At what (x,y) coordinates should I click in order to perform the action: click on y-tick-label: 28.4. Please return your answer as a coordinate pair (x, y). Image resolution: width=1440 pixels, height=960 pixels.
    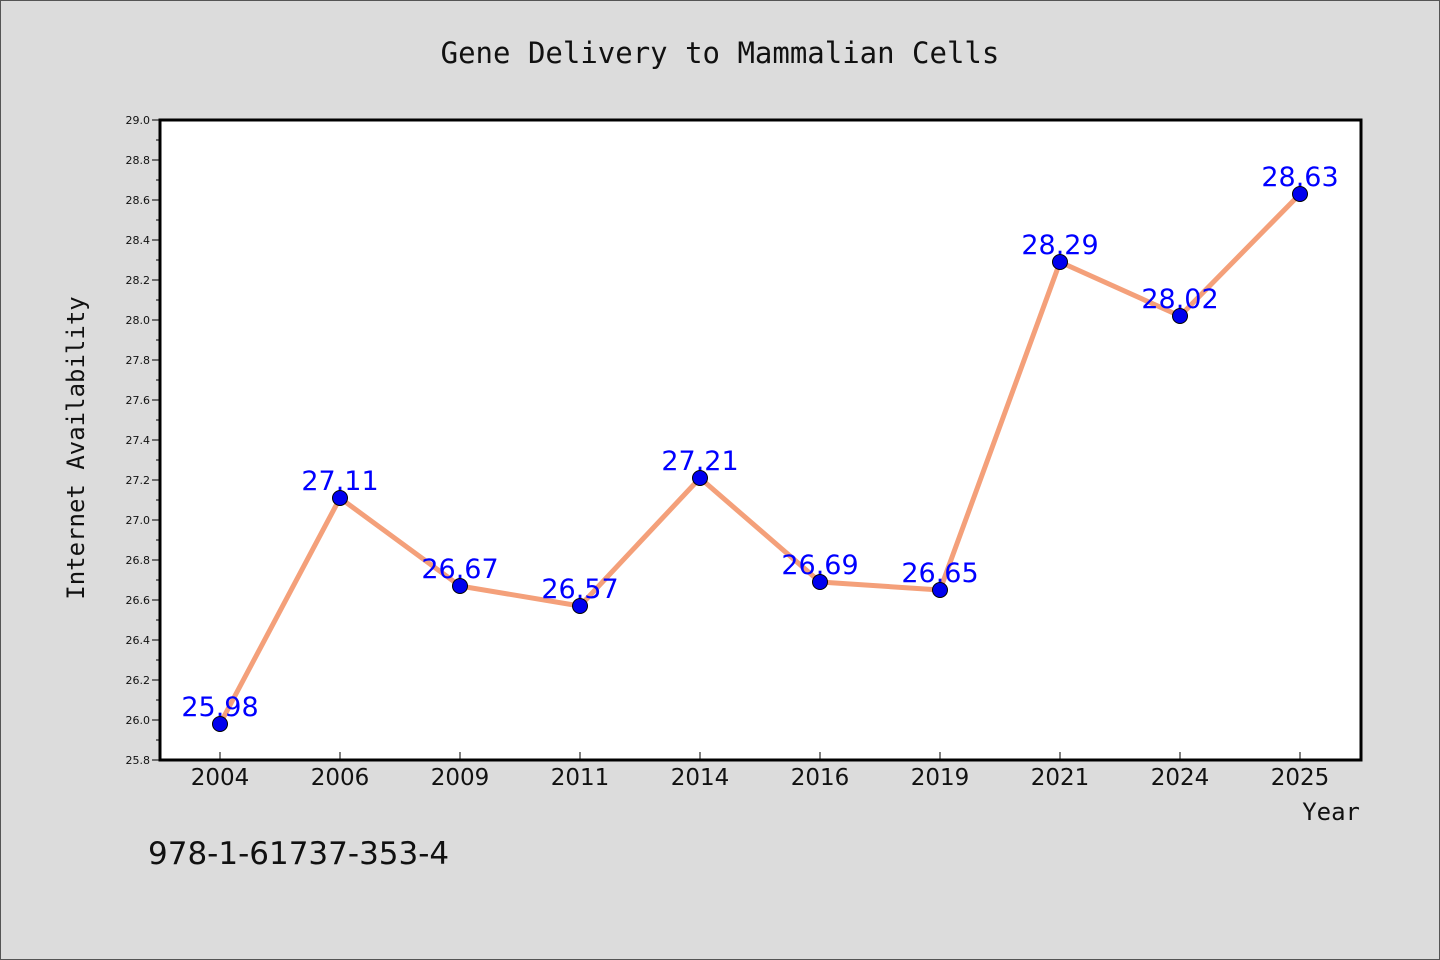
    Looking at the image, I should click on (138, 240).